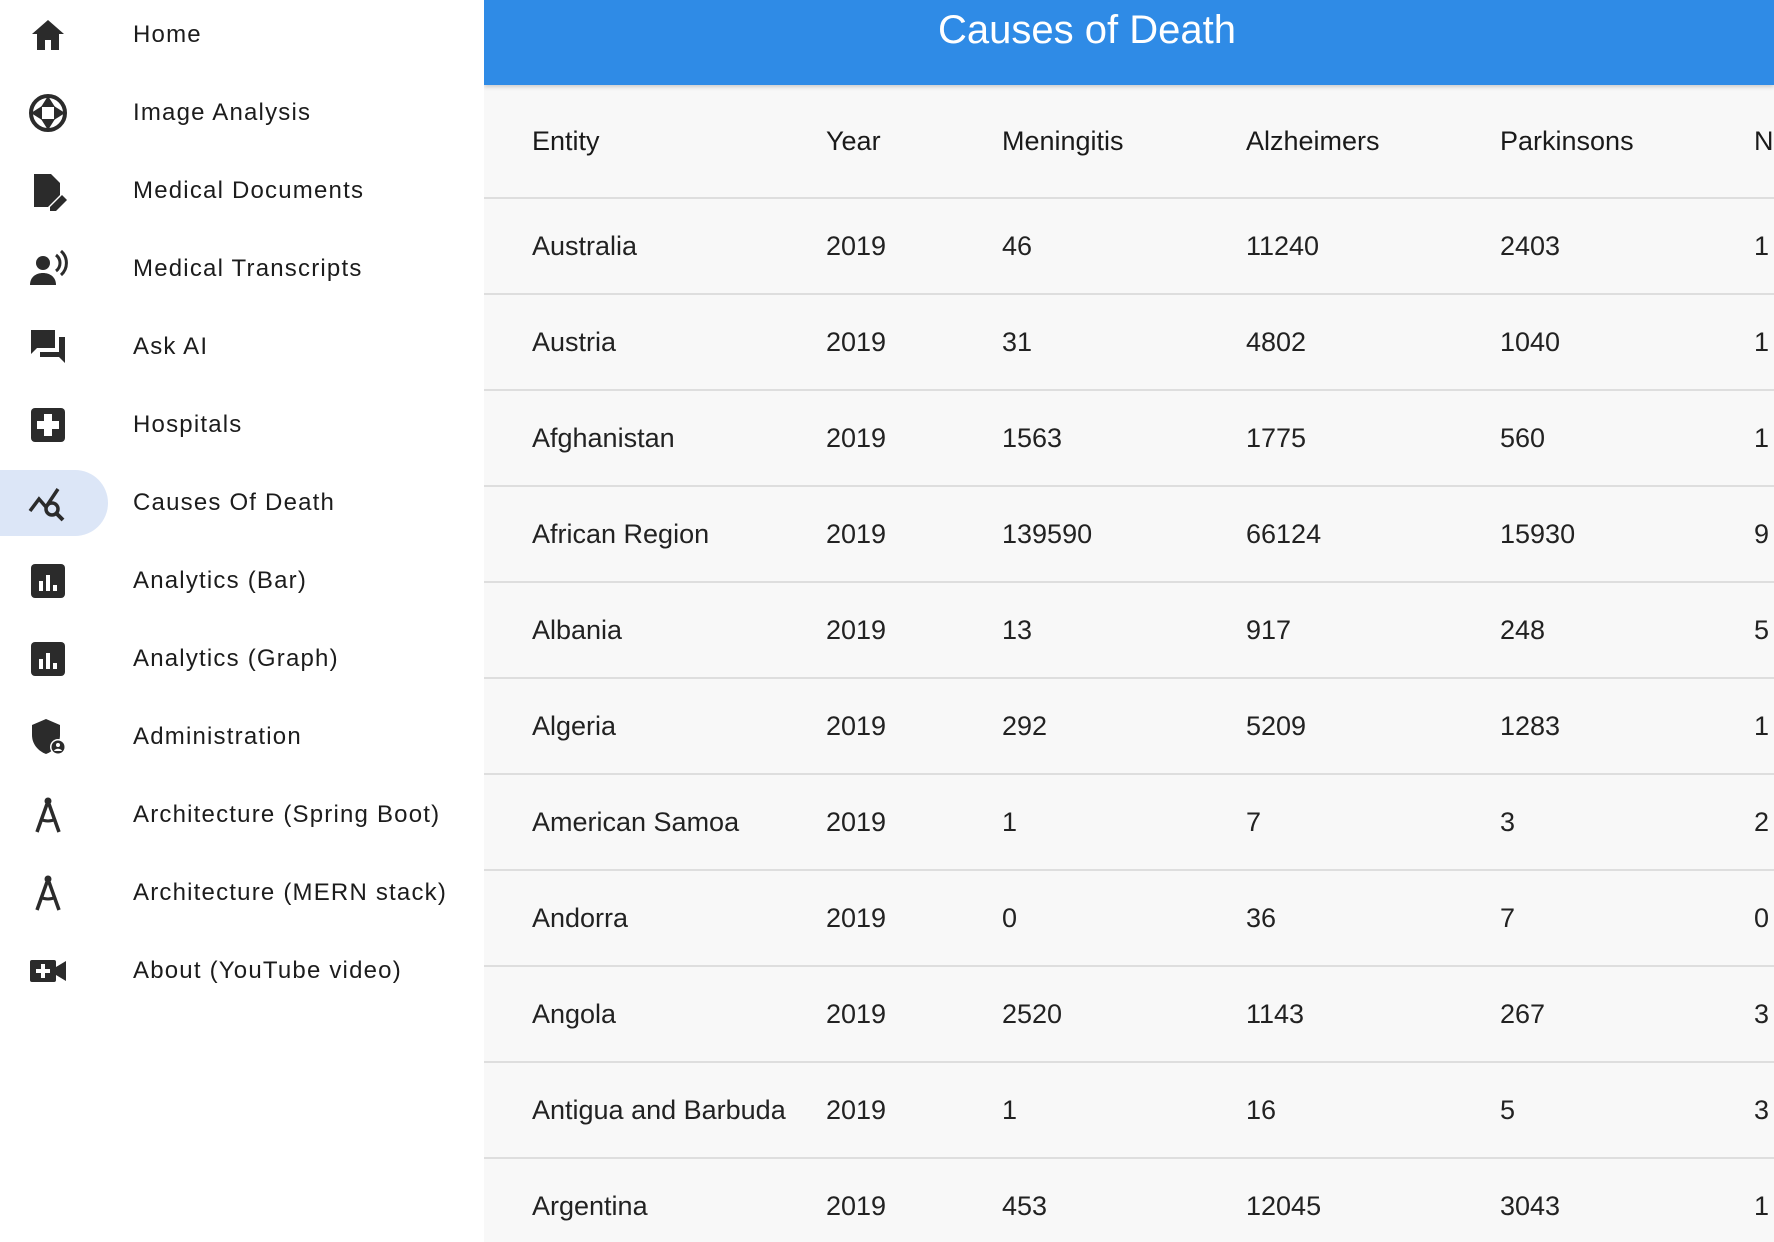 Image resolution: width=1774 pixels, height=1242 pixels. Describe the element at coordinates (1129, 439) in the screenshot. I see `table-row: Afghanistan 2019 1563 1775 560 1` at that location.